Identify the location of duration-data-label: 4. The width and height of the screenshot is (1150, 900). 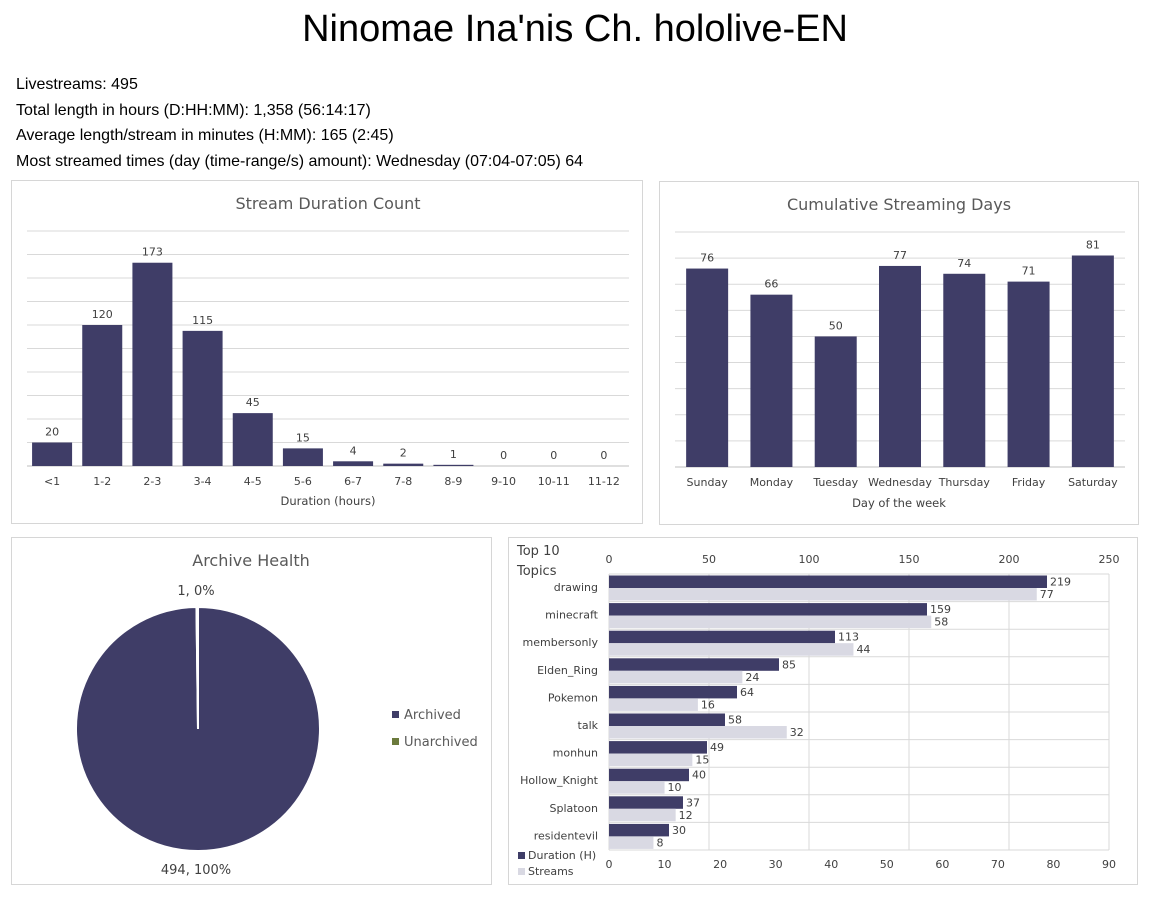
(353, 450).